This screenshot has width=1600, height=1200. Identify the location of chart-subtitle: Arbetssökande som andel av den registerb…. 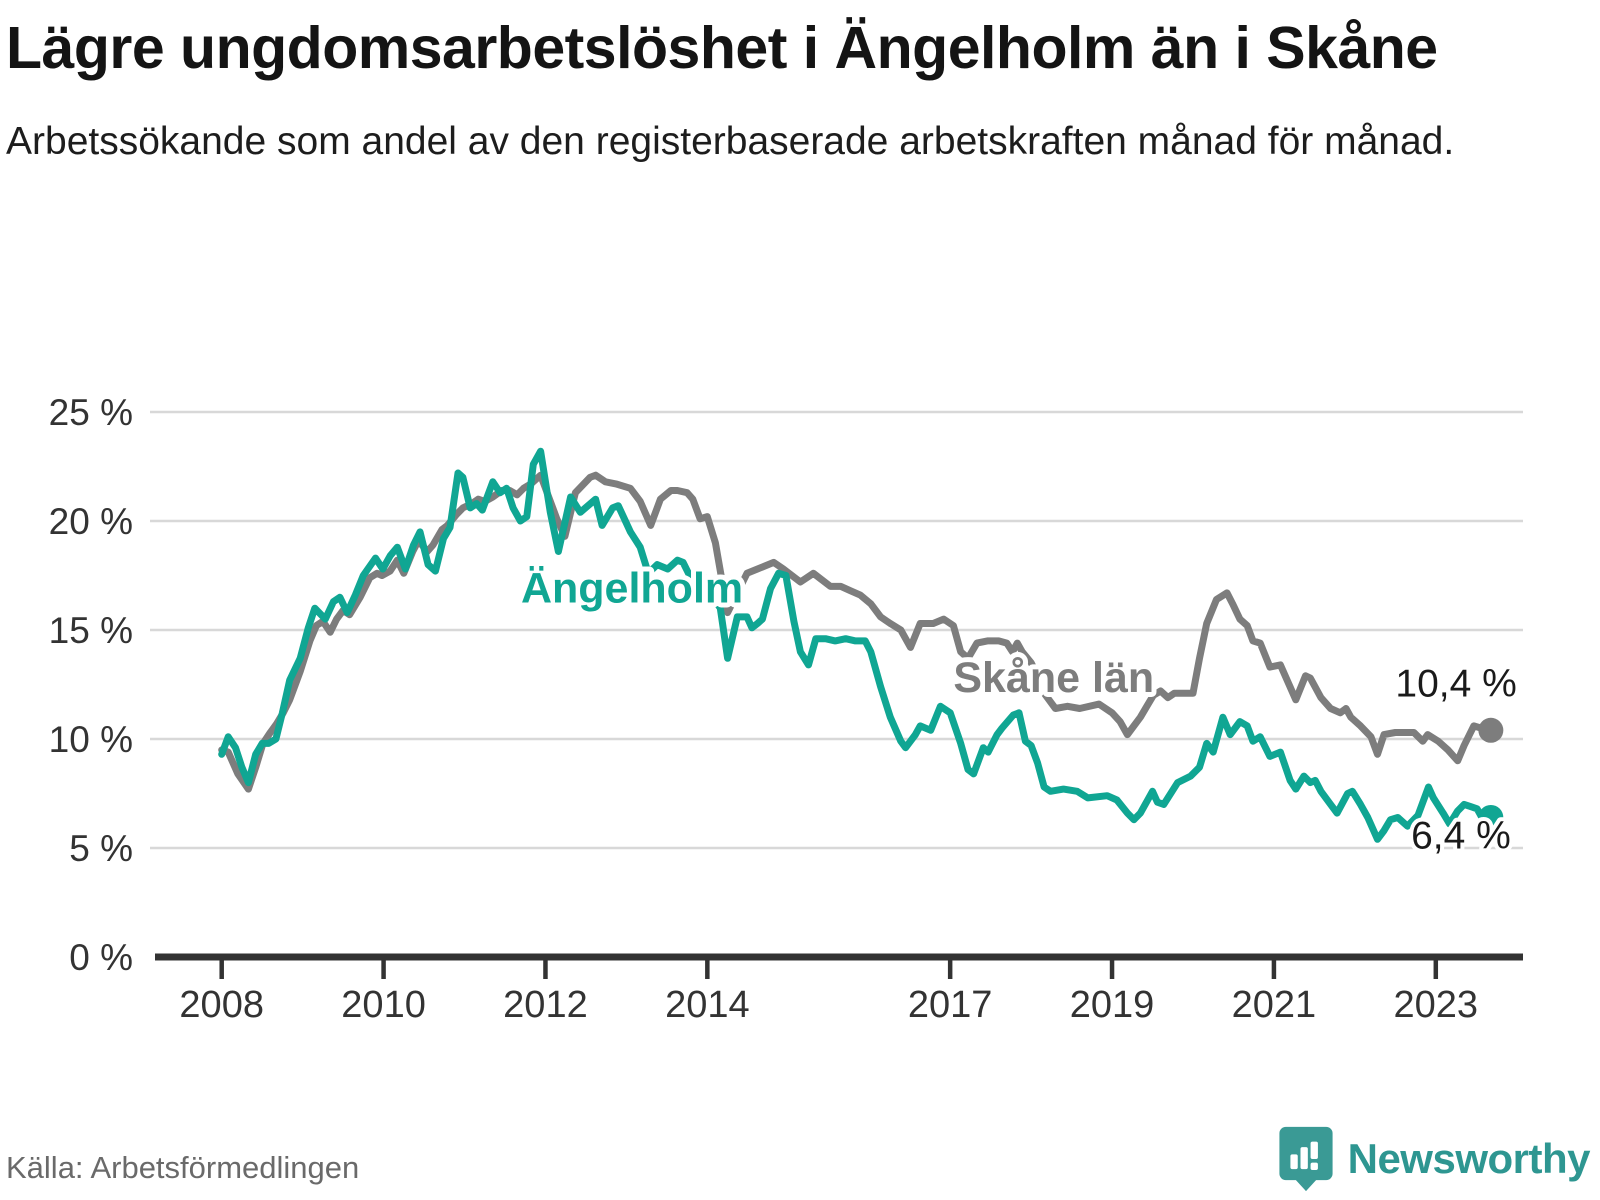
(730, 141).